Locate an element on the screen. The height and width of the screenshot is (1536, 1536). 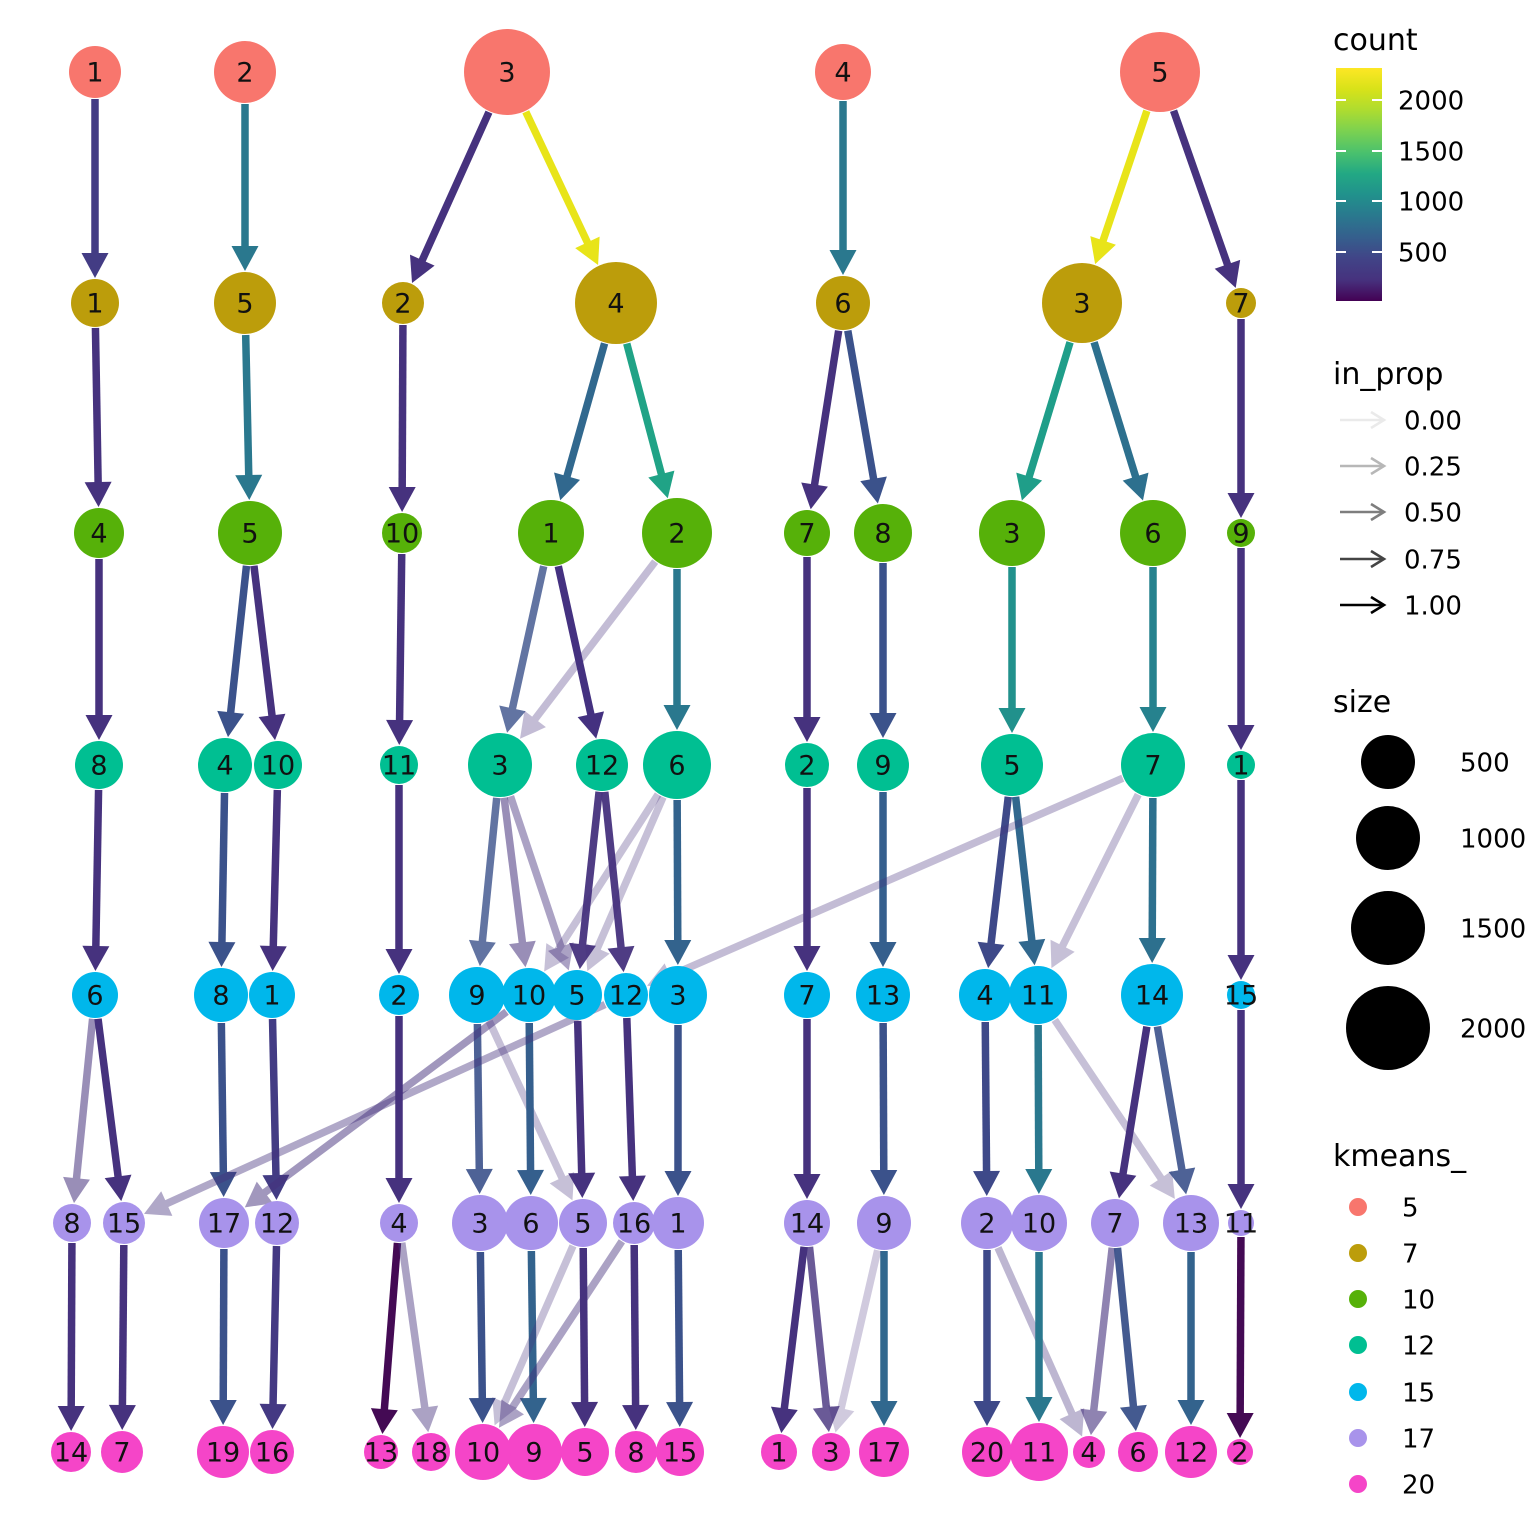
node-k5-5: 5 is located at coordinates (1160, 72).